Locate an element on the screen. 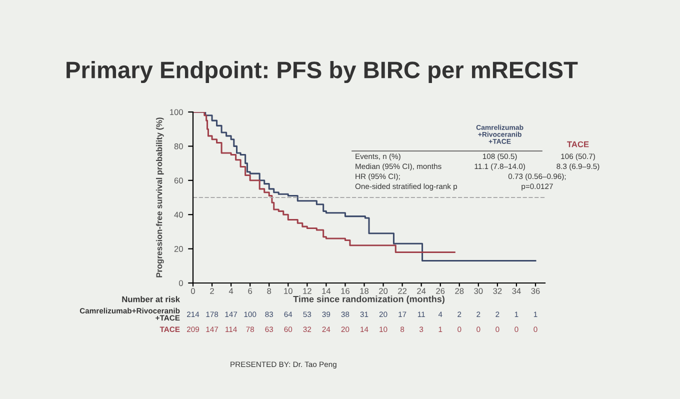 This screenshot has height=399, width=680. x-tick-label: 10 is located at coordinates (288, 291).